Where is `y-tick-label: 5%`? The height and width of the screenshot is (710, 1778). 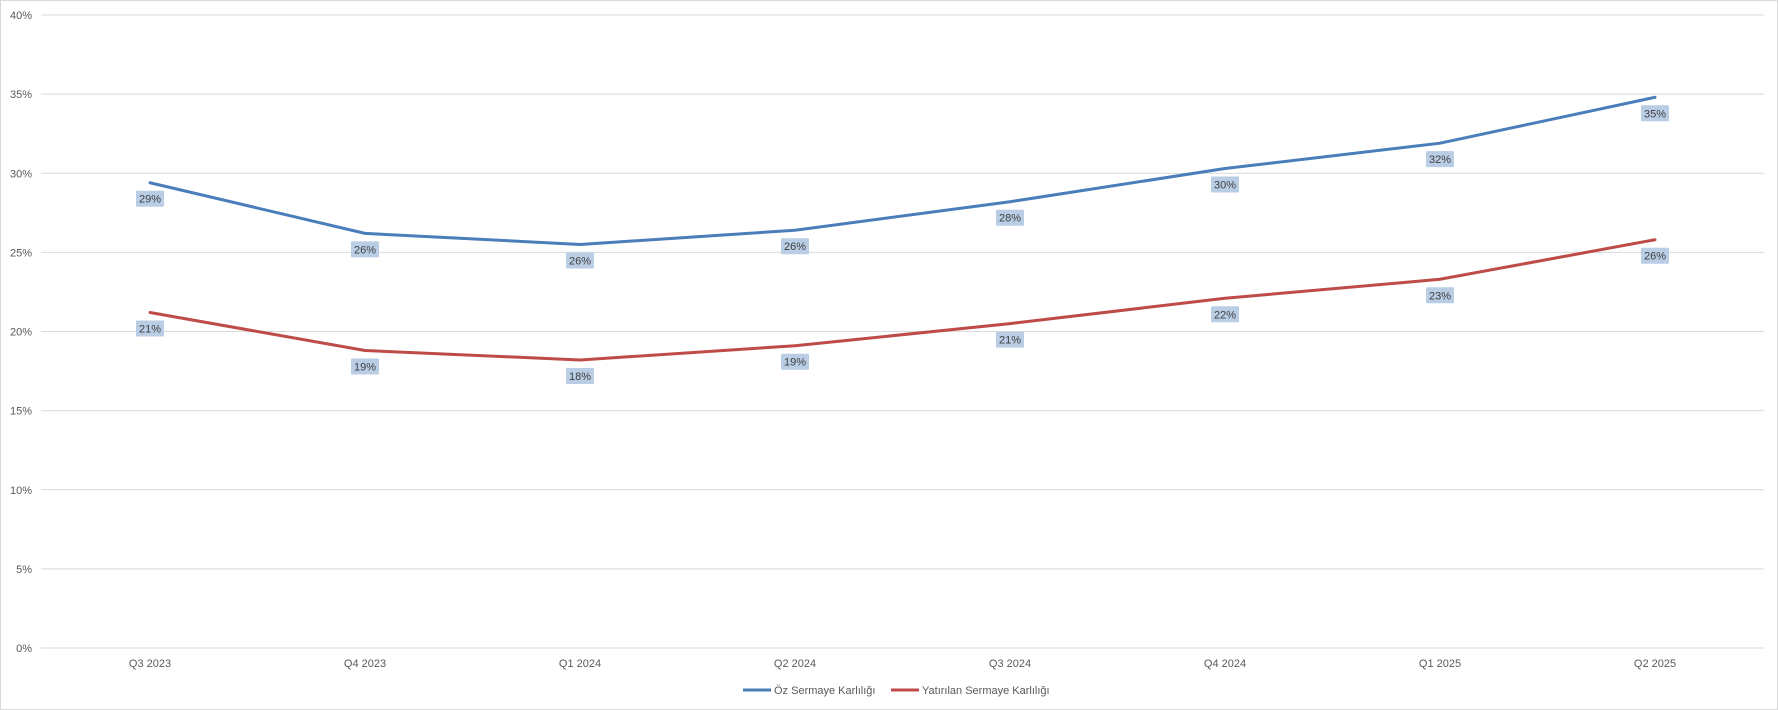
y-tick-label: 5% is located at coordinates (24, 570).